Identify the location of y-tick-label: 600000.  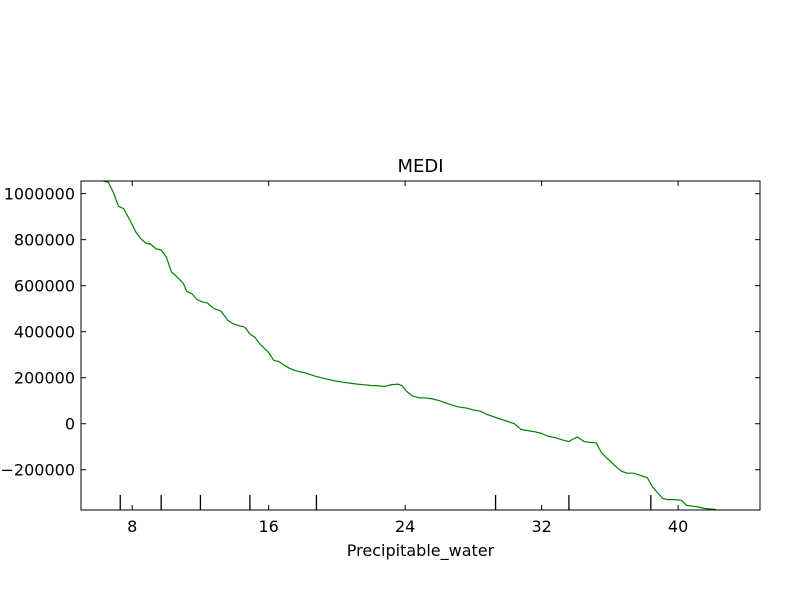
(44, 286).